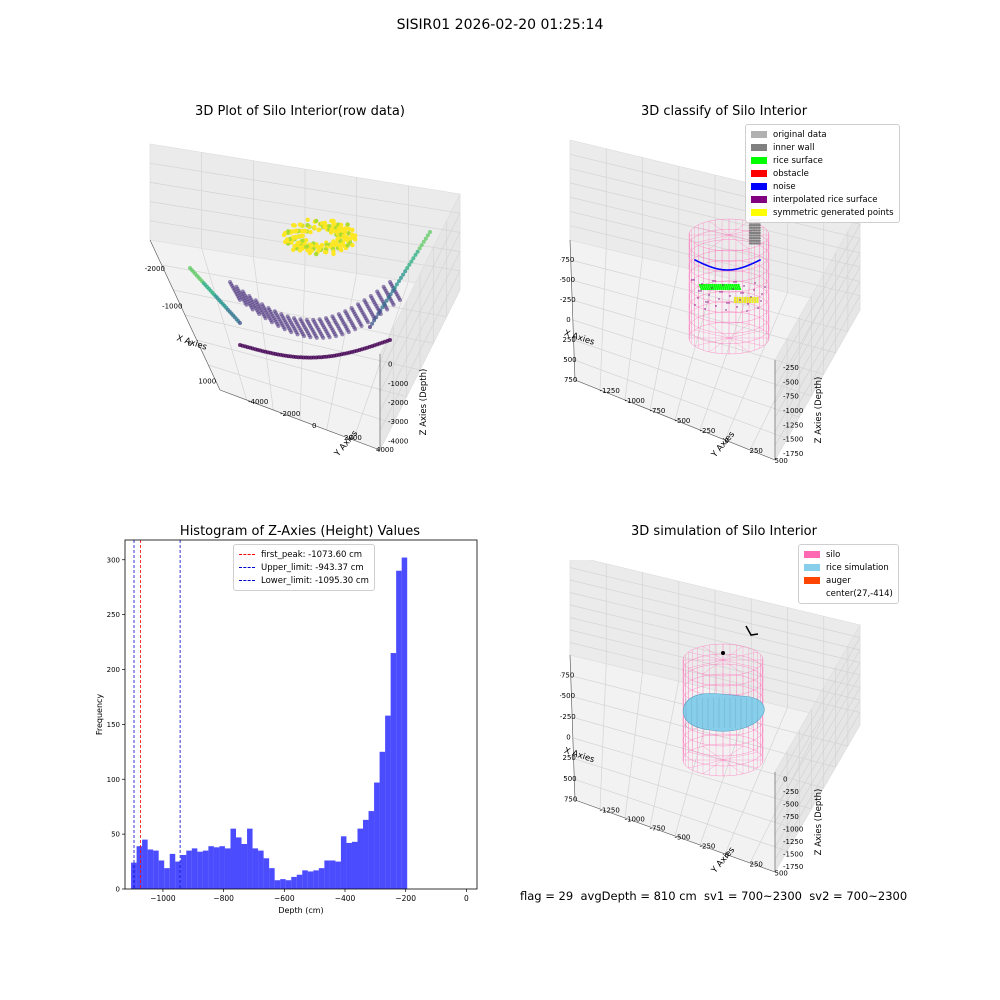  Describe the element at coordinates (572, 310) in the screenshot. I see `x-axis-line` at that location.